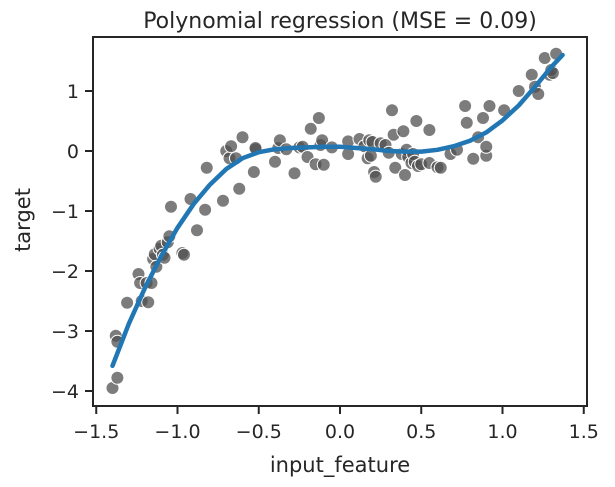 This screenshot has height=487, width=615. What do you see at coordinates (65, 212) in the screenshot?
I see `y-tick-label: −1` at bounding box center [65, 212].